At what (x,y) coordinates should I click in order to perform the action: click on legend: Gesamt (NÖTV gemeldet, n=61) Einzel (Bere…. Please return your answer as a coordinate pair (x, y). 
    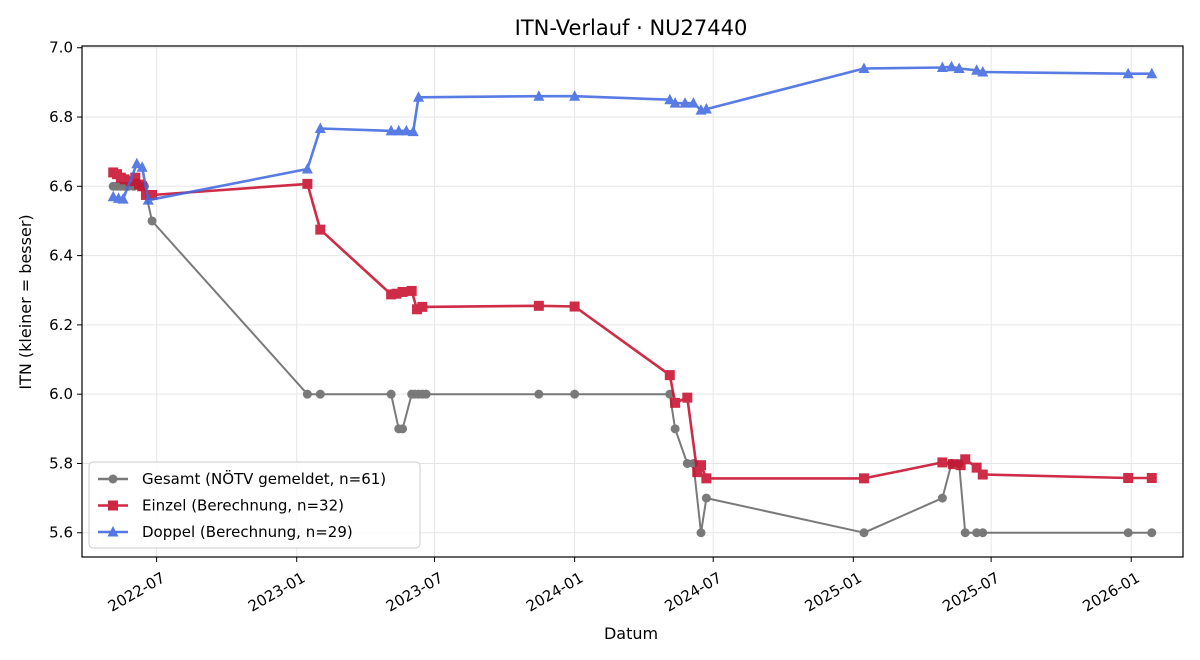
    Looking at the image, I should click on (254, 505).